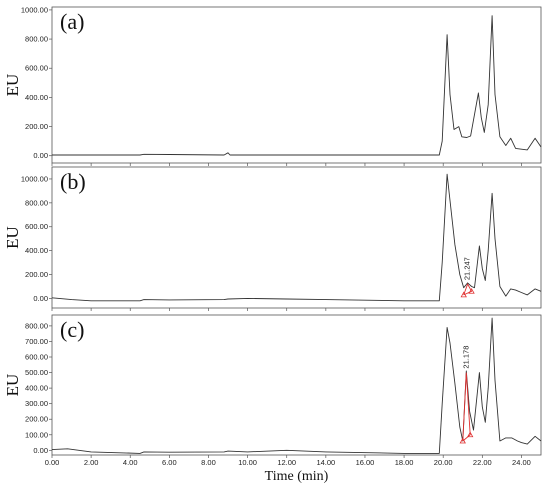  Describe the element at coordinates (91, 462) in the screenshot. I see `x-tick-label: 2.00` at that location.